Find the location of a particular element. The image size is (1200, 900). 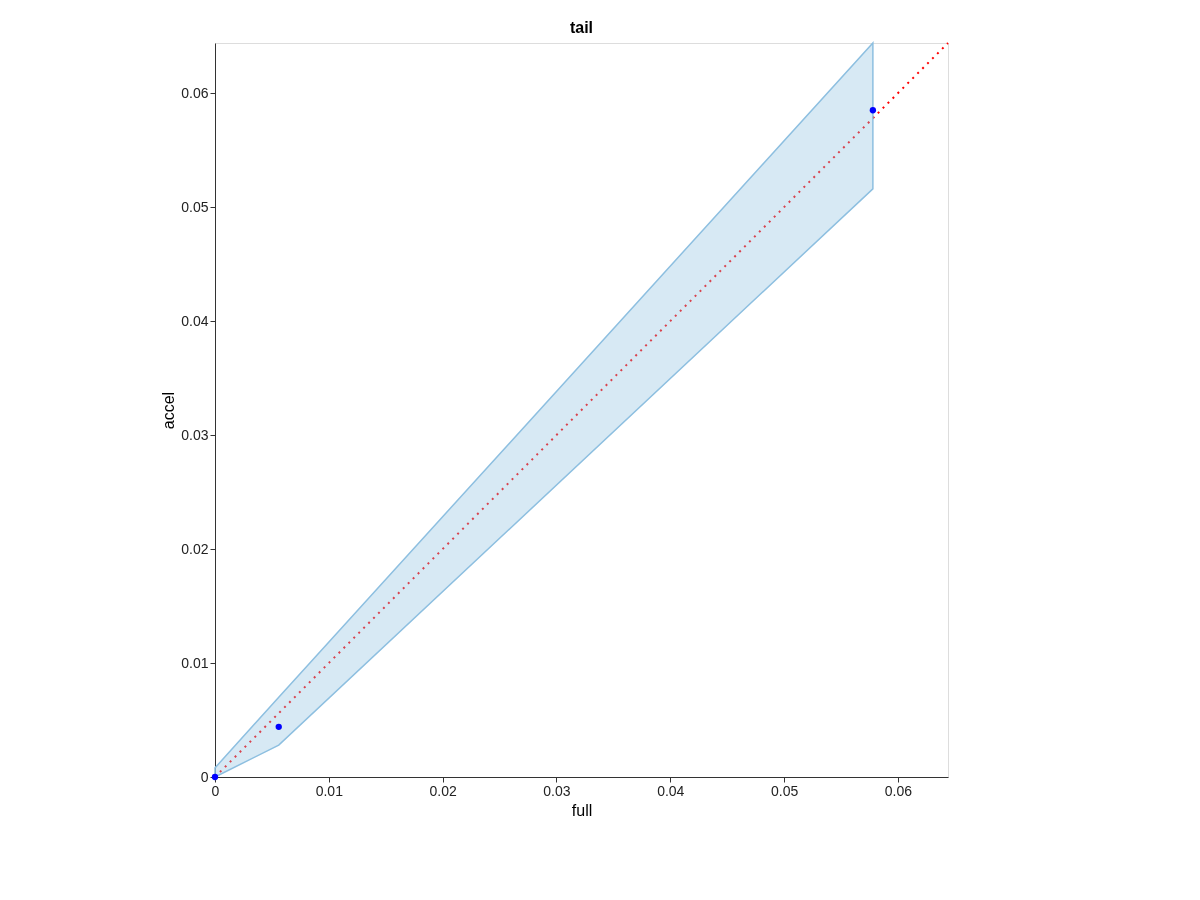

y-axis-title: accel is located at coordinates (169, 410).